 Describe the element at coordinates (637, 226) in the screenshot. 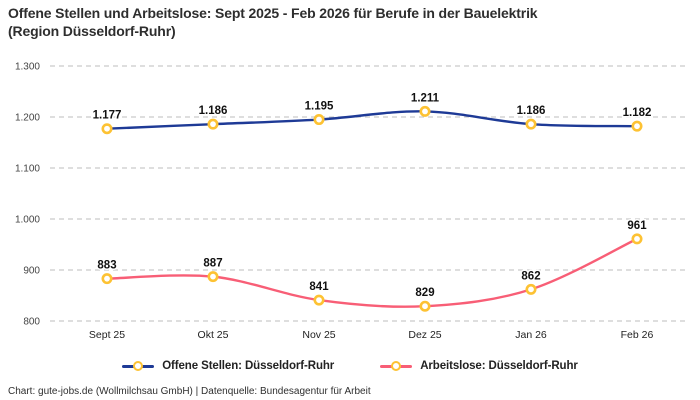

I see `data-point-label: 961` at that location.